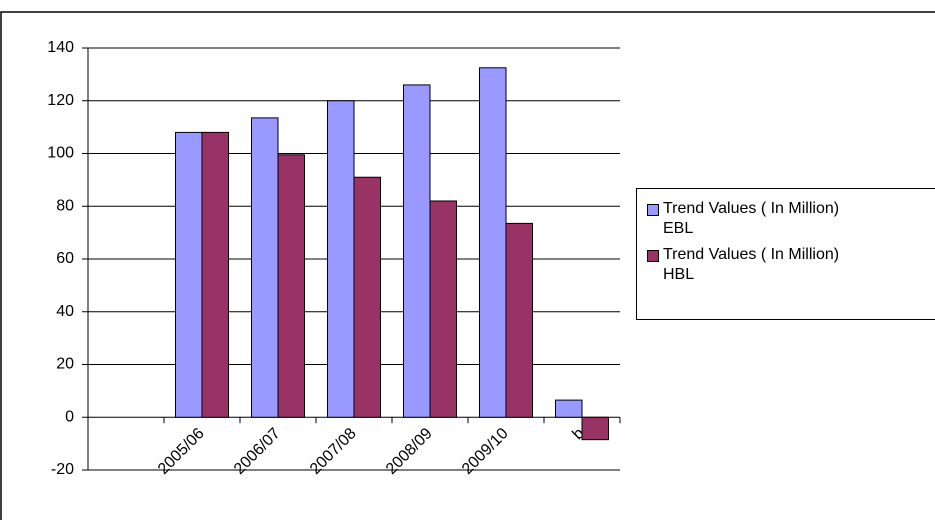 The width and height of the screenshot is (935, 520). I want to click on y-tick-label: 0, so click(69, 416).